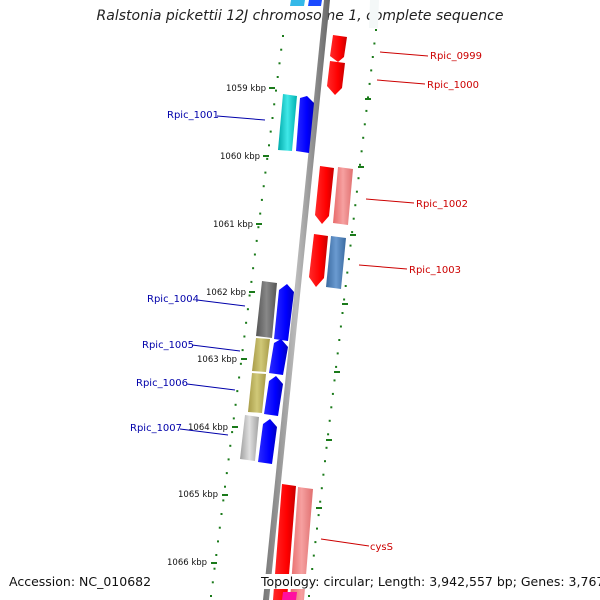 The width and height of the screenshot is (600, 600). I want to click on chromosome-backbone, so click(296, 300).